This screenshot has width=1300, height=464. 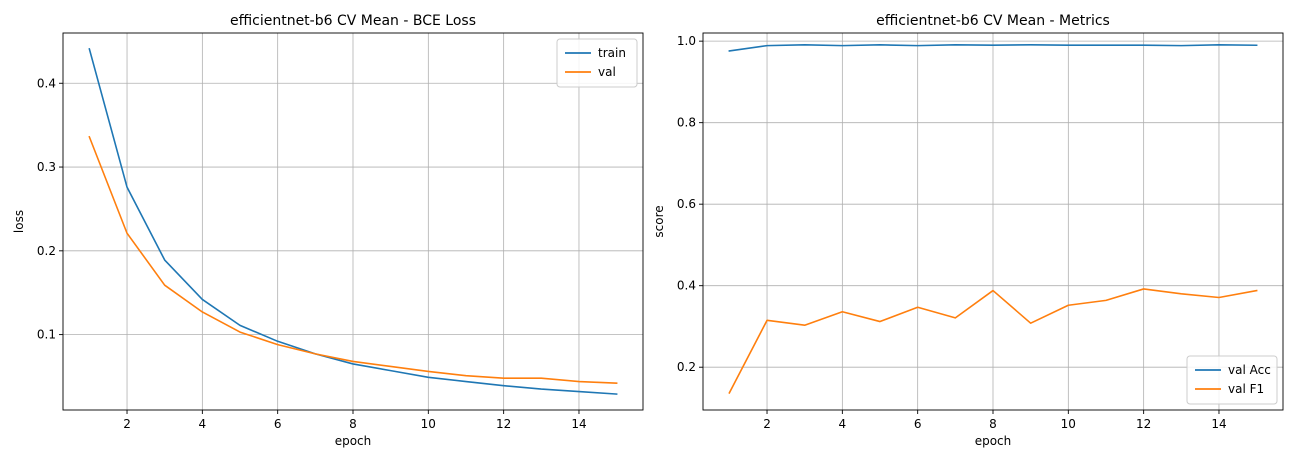 What do you see at coordinates (46, 335) in the screenshot?
I see `chart-0-y-tick-label: 0.1` at bounding box center [46, 335].